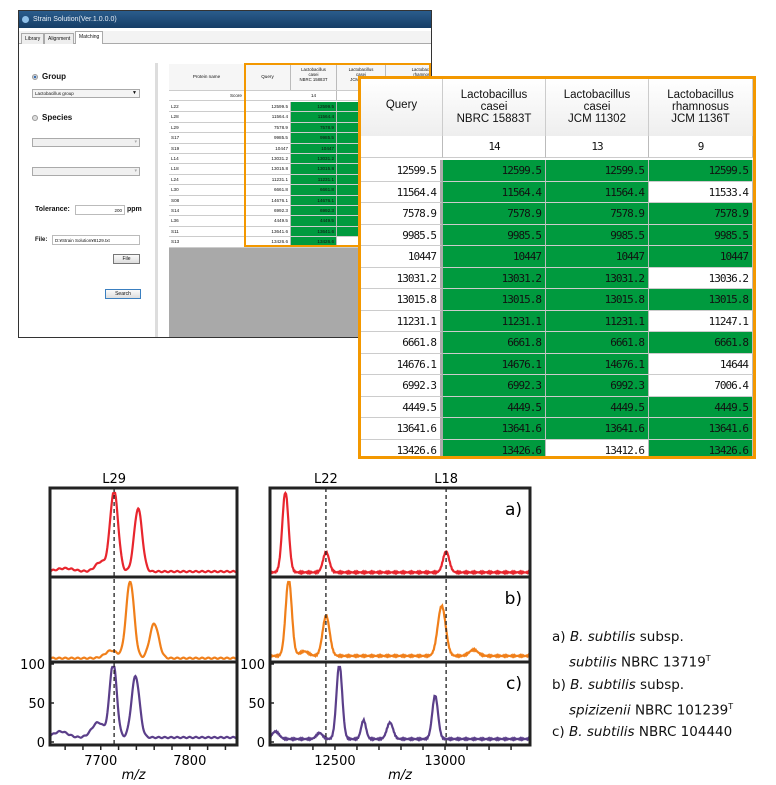 The image size is (776, 785). What do you see at coordinates (207, 127) in the screenshot?
I see `protein-name: L29` at bounding box center [207, 127].